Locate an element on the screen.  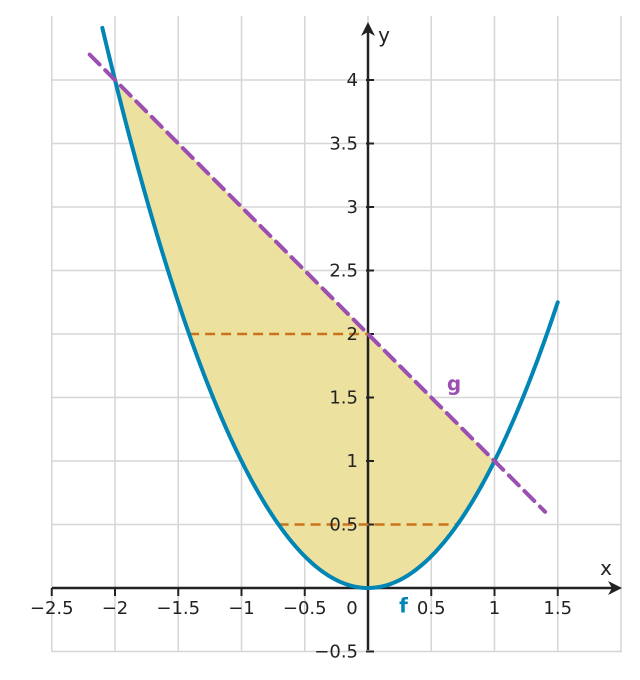
x-tick-label: −1.5 is located at coordinates (178, 608).